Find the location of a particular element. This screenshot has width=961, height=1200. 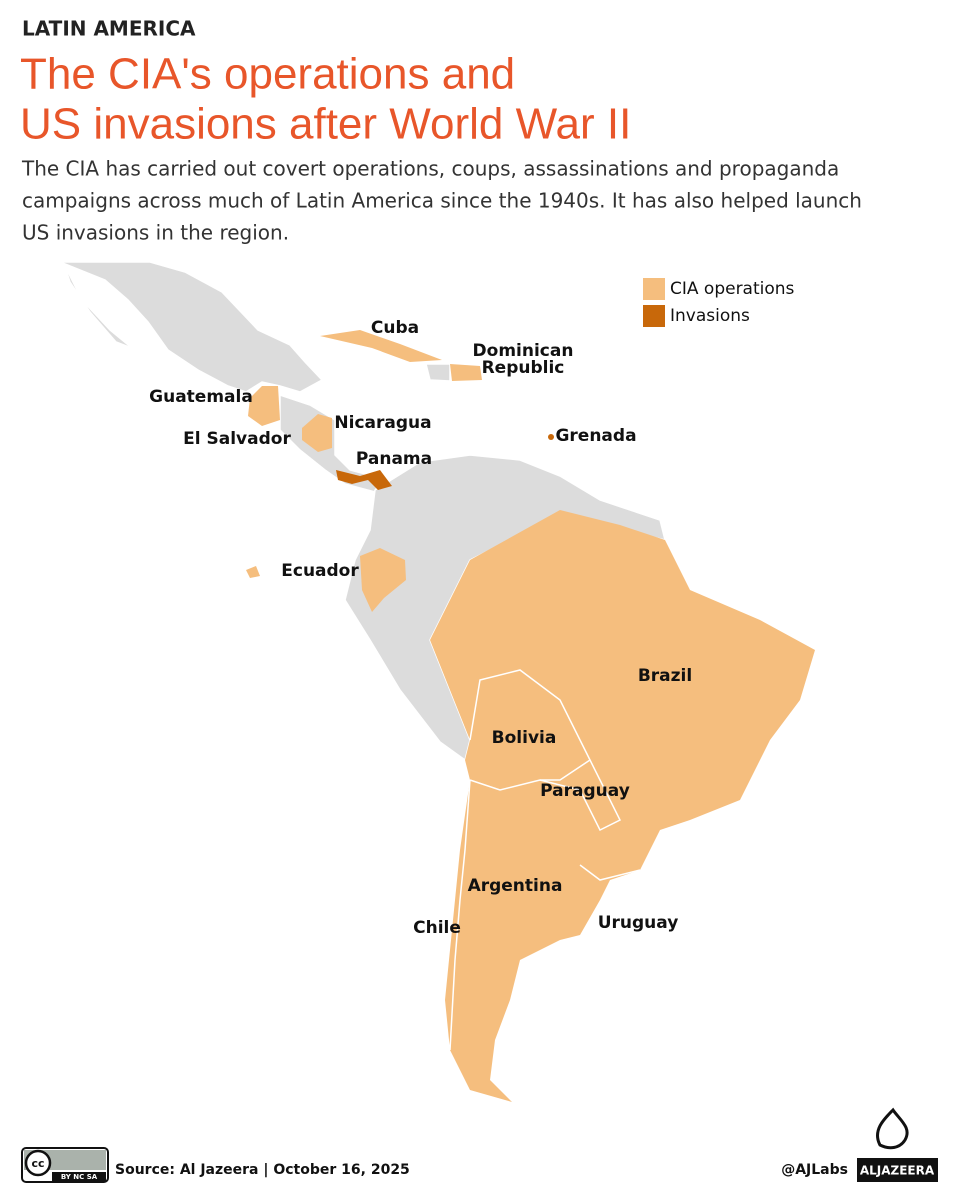

ecuador is located at coordinates (383, 580).